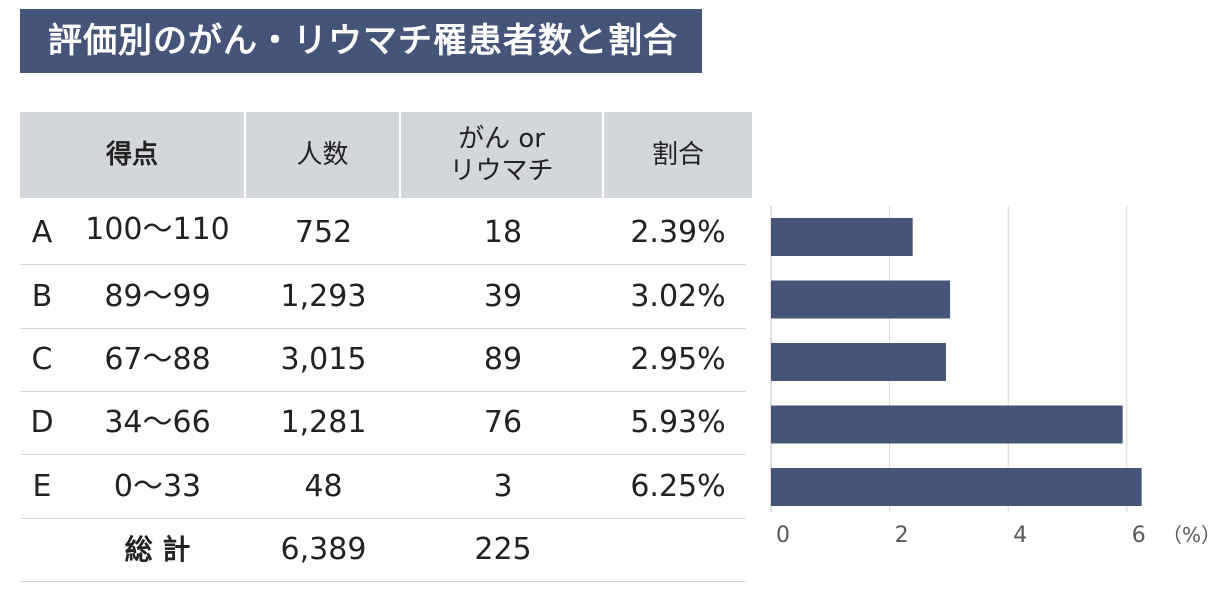 The width and height of the screenshot is (1226, 592). What do you see at coordinates (1020, 535) in the screenshot?
I see `x-tick-label: 4` at bounding box center [1020, 535].